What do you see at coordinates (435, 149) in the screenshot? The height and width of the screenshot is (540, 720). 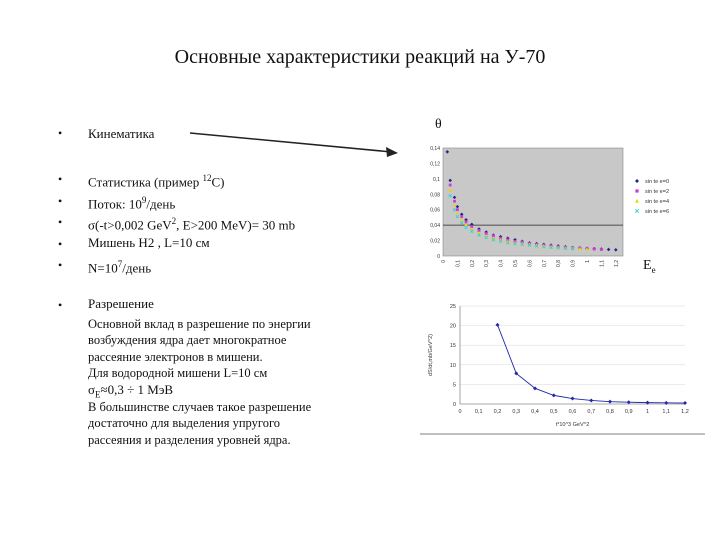 I see `y-tick-label: 0,14` at bounding box center [435, 149].